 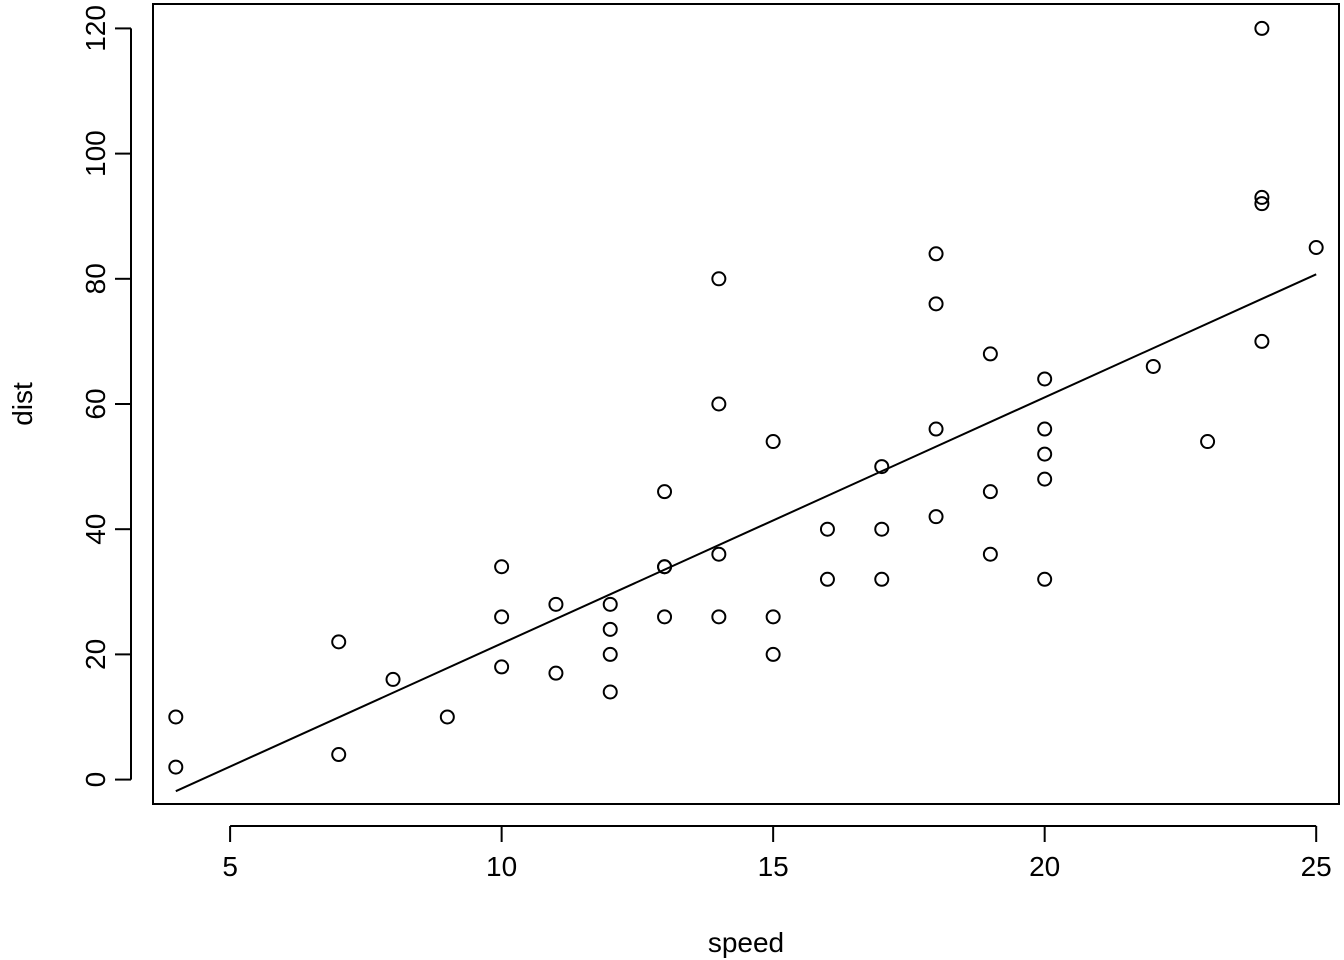 I want to click on y-tick-label: 20, so click(x=95, y=654).